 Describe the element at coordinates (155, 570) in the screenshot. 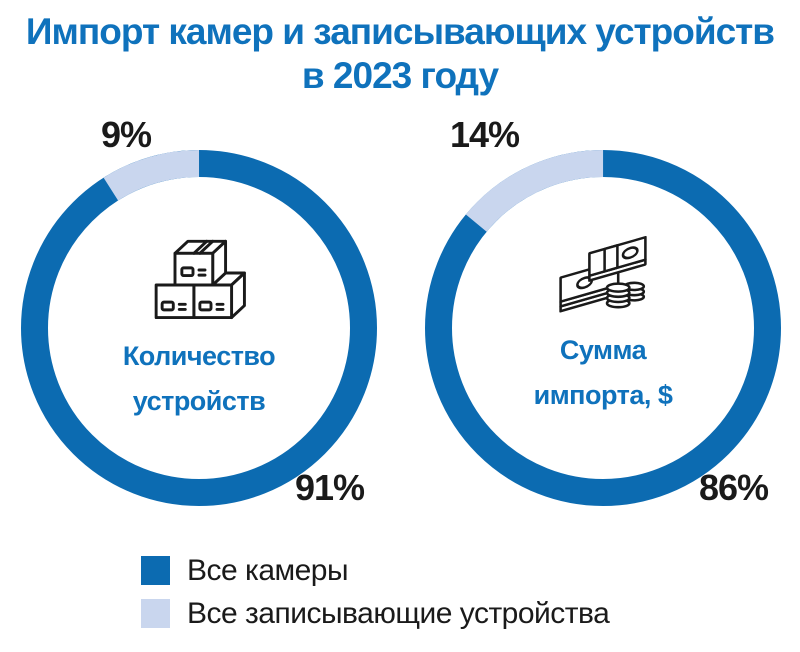

I see `legend-swatch-cameras` at that location.